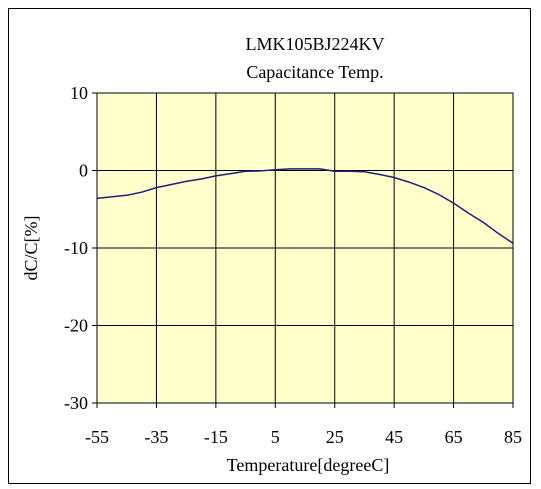 The image size is (541, 489). Describe the element at coordinates (303, 425) in the screenshot. I see `x-axis-ticks: -55 -35 -15 5 25 45 65 85` at that location.